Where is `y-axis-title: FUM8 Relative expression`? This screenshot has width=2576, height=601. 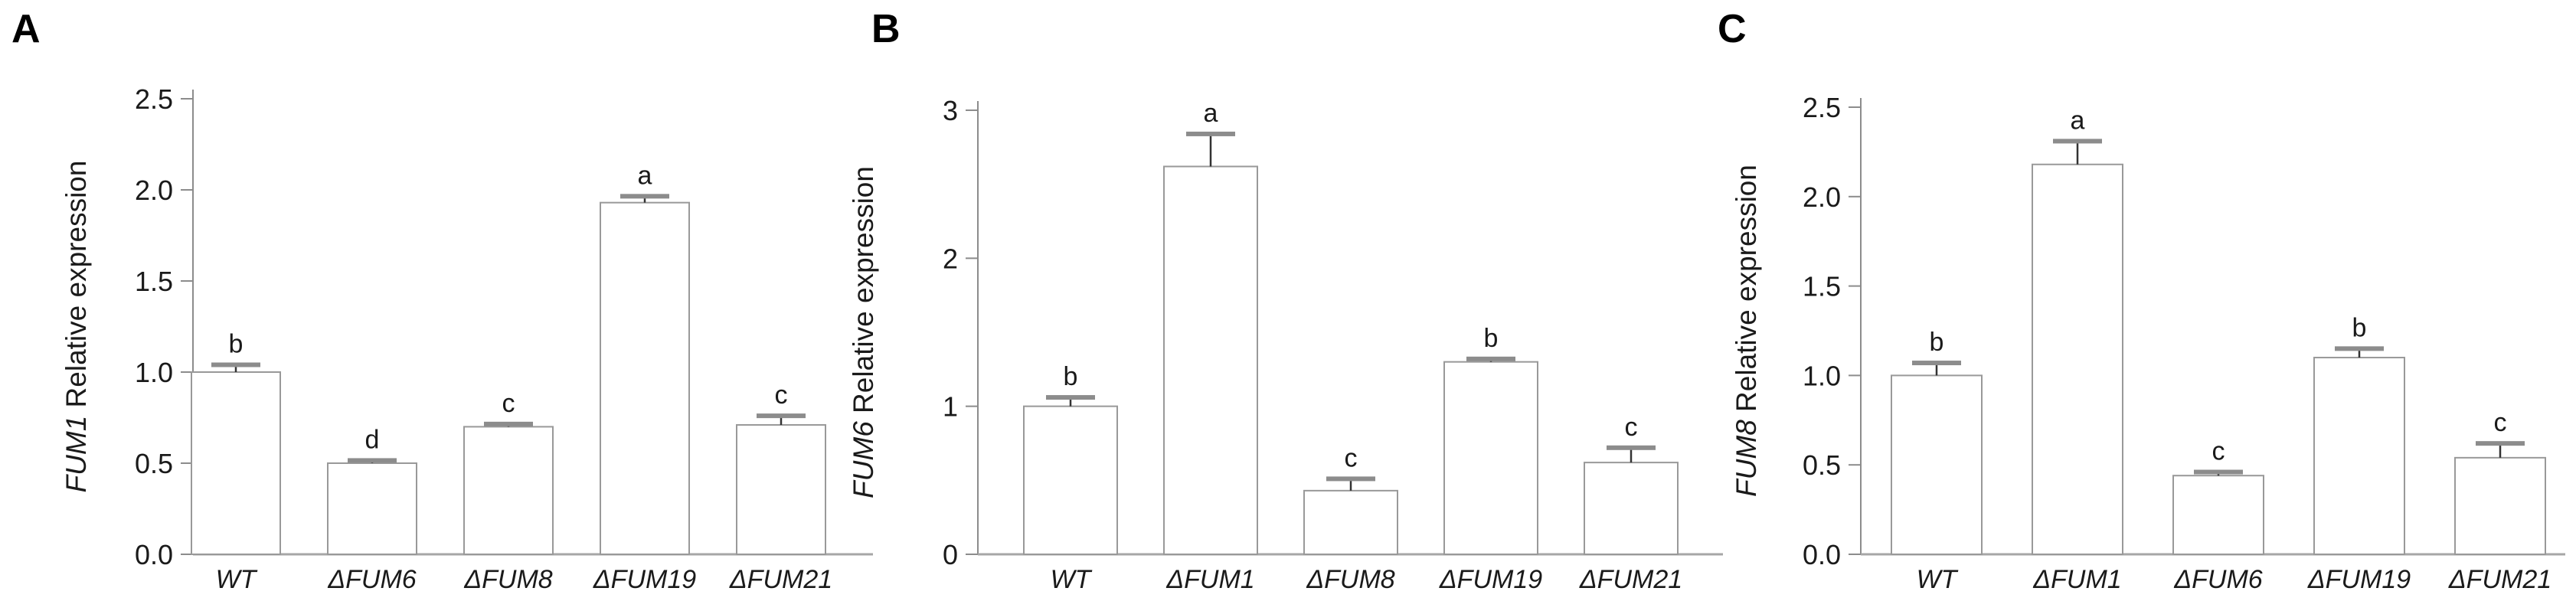 y-axis-title: FUM8 Relative expression is located at coordinates (1746, 331).